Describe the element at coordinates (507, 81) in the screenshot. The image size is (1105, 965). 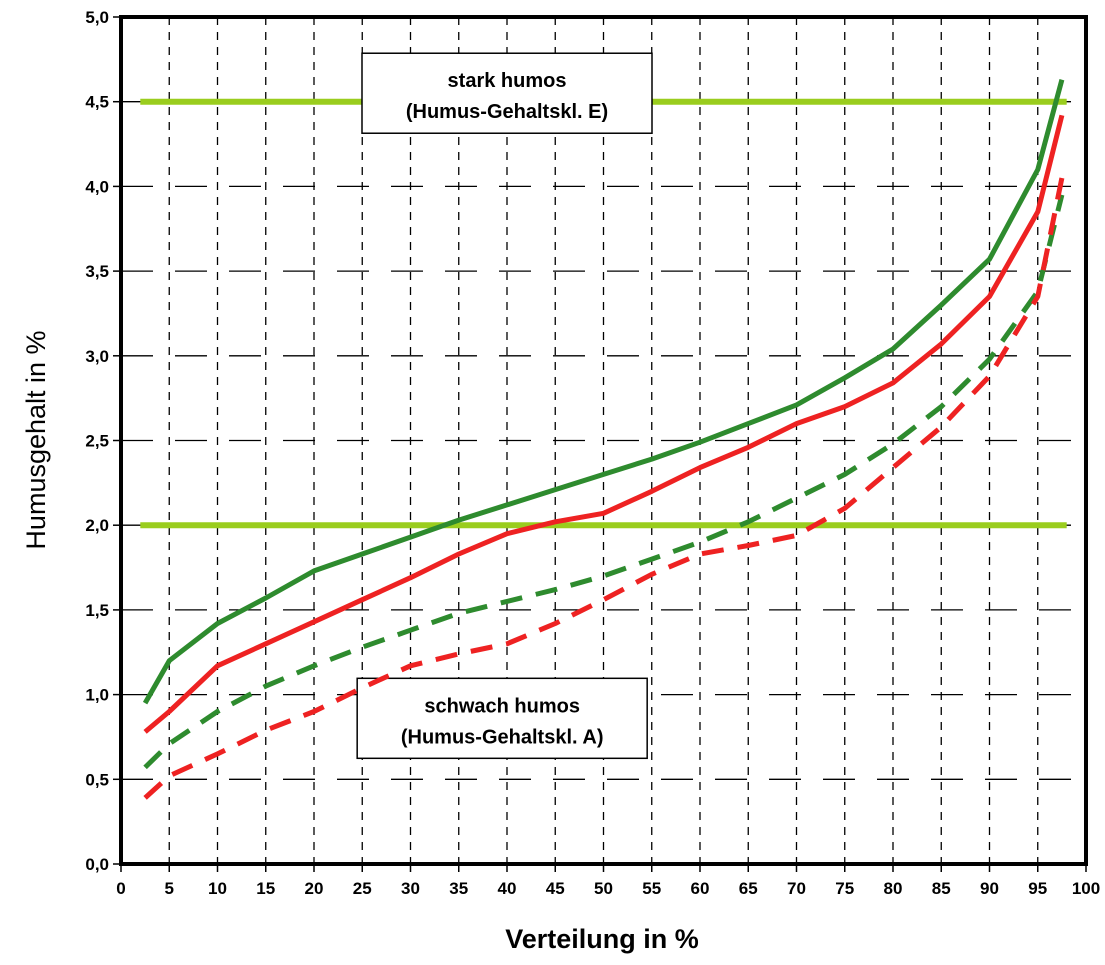
I see `annotation-line-1: stark humos` at that location.